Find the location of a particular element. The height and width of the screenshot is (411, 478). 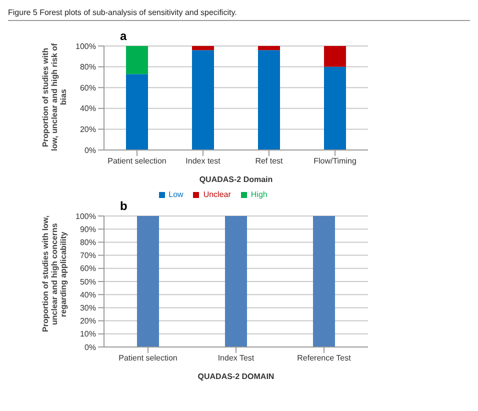

legend-label: Unclear is located at coordinates (217, 194).